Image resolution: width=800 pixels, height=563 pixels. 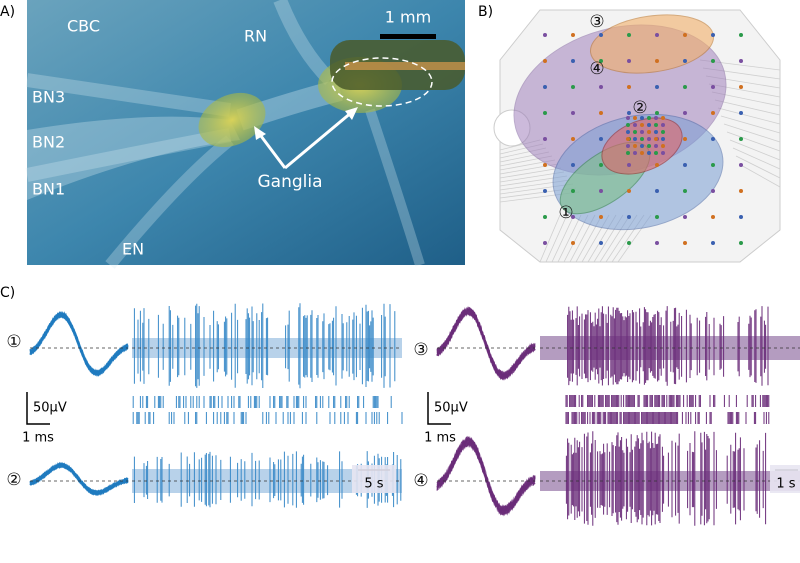 What do you see at coordinates (48, 97) in the screenshot?
I see `nerve-label: BN3` at bounding box center [48, 97].